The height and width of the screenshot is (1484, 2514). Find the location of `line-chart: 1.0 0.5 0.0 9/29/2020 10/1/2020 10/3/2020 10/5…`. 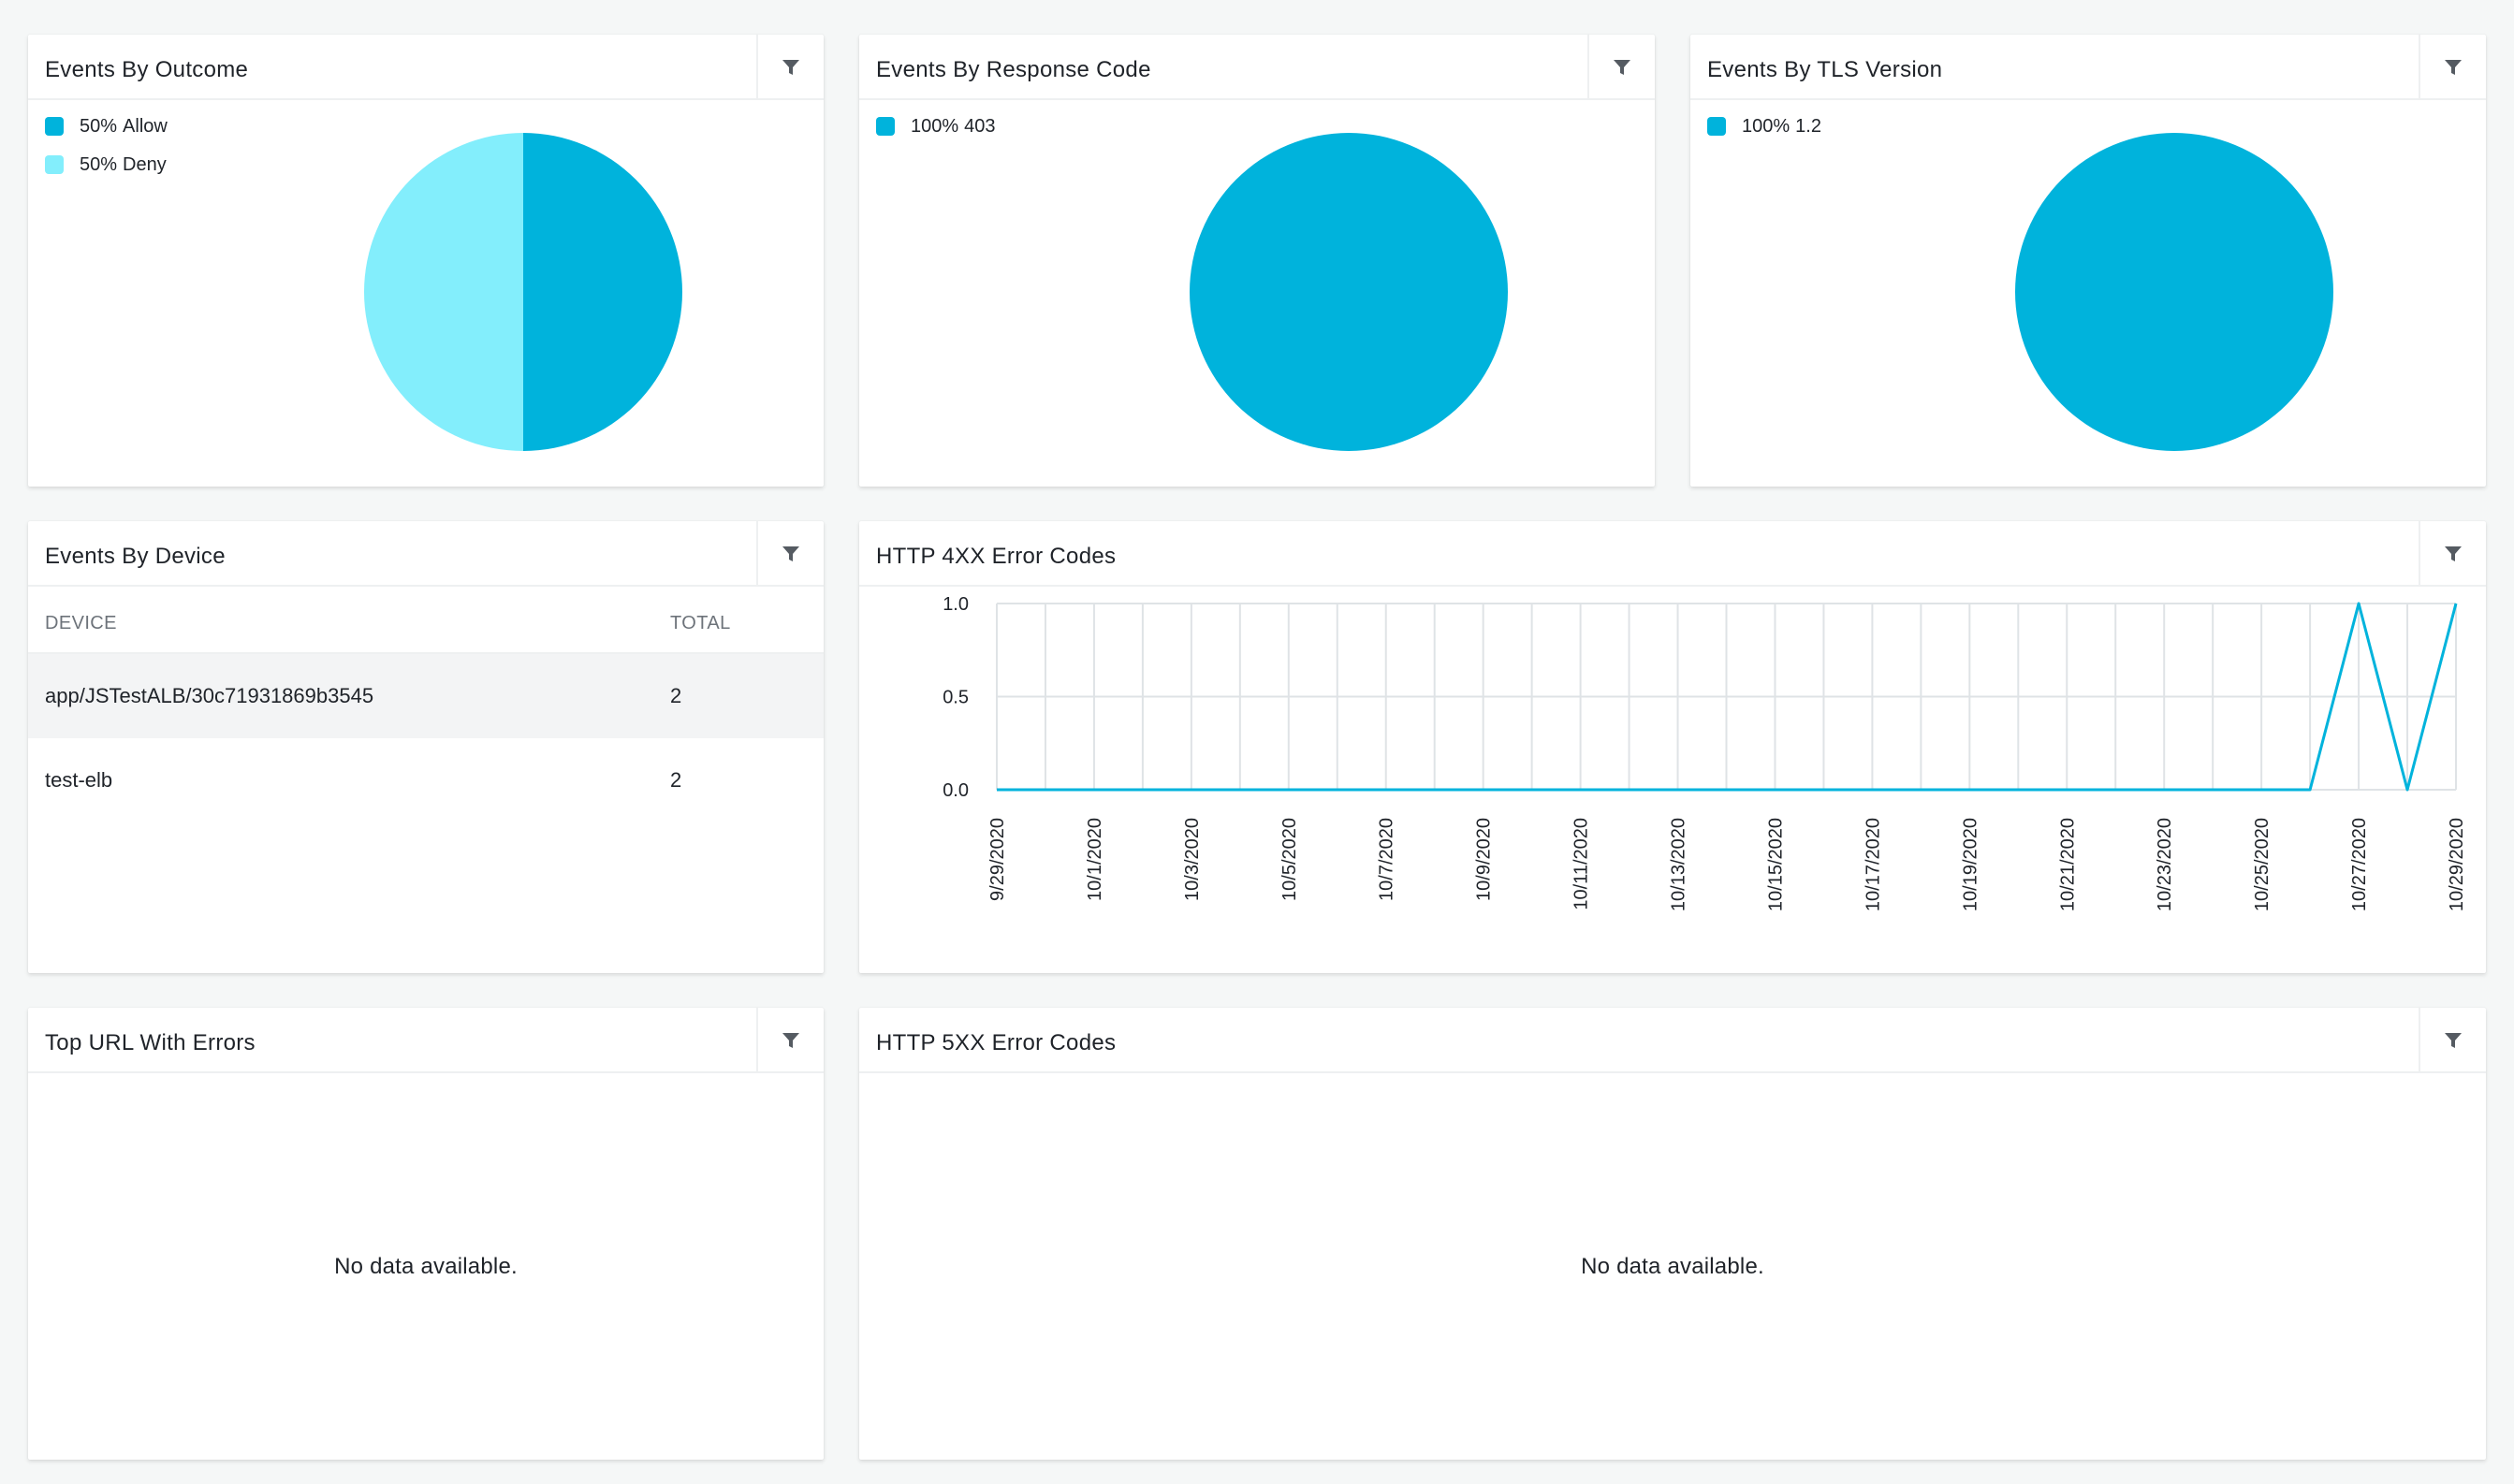

line-chart: 1.0 0.5 0.0 9/29/2020 10/1/2020 10/3/2020 10/5… is located at coordinates (1705, 752).